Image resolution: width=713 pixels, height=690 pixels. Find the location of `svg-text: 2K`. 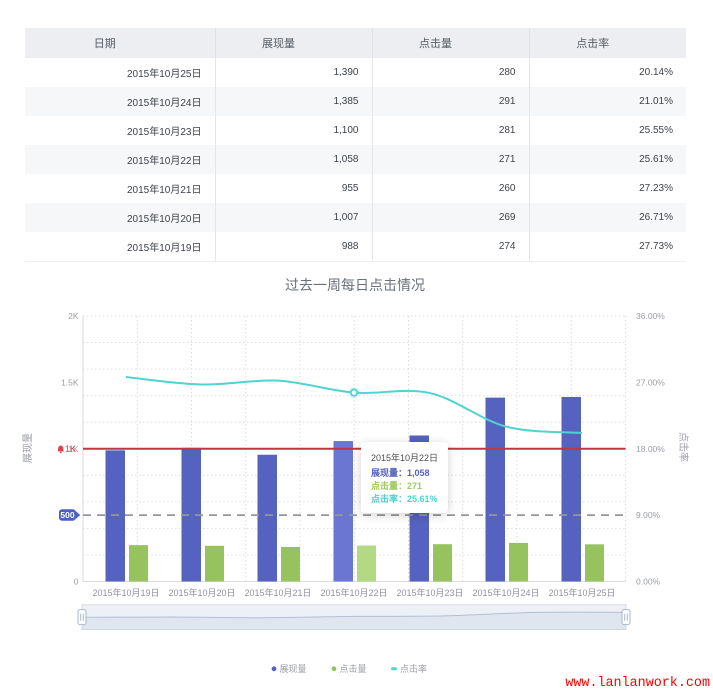

svg-text: 2K is located at coordinates (73, 316).